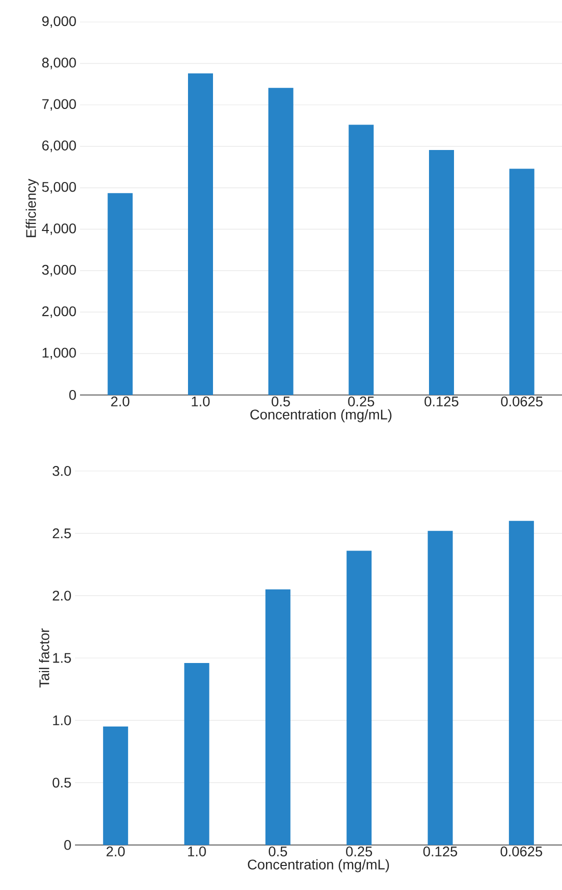 The height and width of the screenshot is (890, 562). Describe the element at coordinates (59, 105) in the screenshot. I see `y-tick-label: 7,000` at that location.